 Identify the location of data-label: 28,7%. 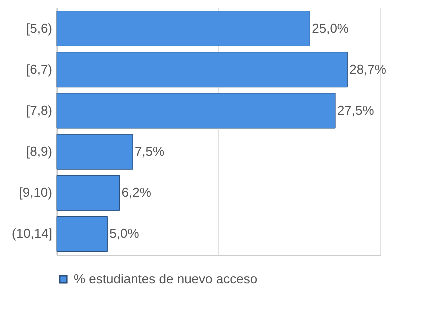
(368, 69).